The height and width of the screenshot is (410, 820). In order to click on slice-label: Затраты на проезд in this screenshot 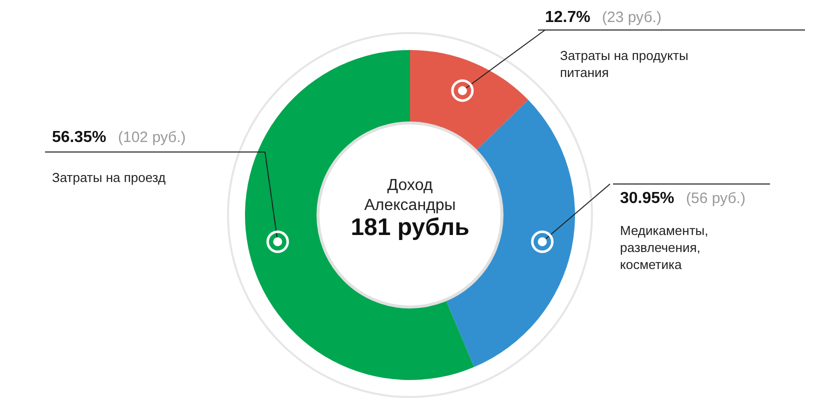, I will do `click(109, 177)`.